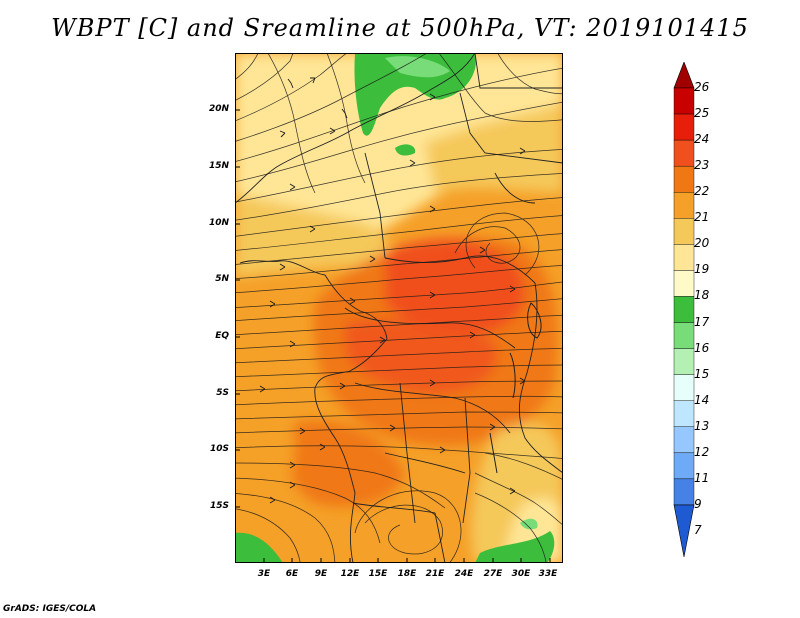 The width and height of the screenshot is (800, 618). I want to click on colorbar-label: 26, so click(702, 87).